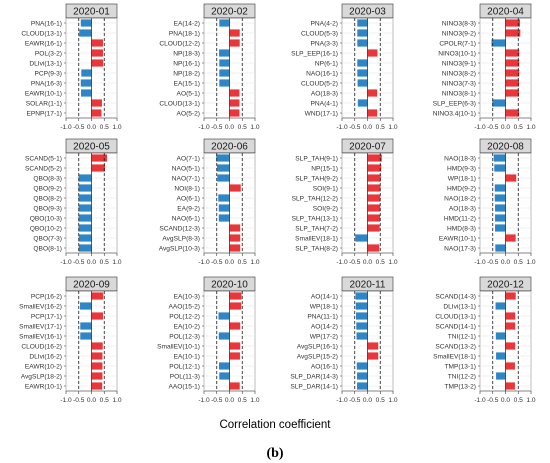 This screenshot has width=550, height=463. What do you see at coordinates (186, 168) in the screenshot?
I see `category-label: NAO(5-1)` at bounding box center [186, 168].